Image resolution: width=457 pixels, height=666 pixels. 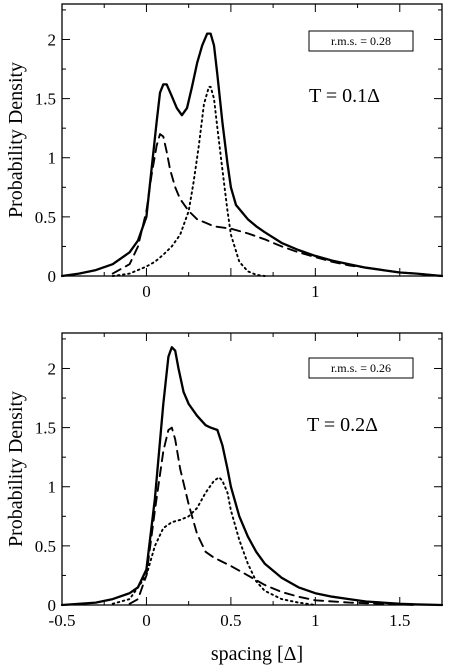 I want to click on x-tick-label: 1.5, so click(x=399, y=620).